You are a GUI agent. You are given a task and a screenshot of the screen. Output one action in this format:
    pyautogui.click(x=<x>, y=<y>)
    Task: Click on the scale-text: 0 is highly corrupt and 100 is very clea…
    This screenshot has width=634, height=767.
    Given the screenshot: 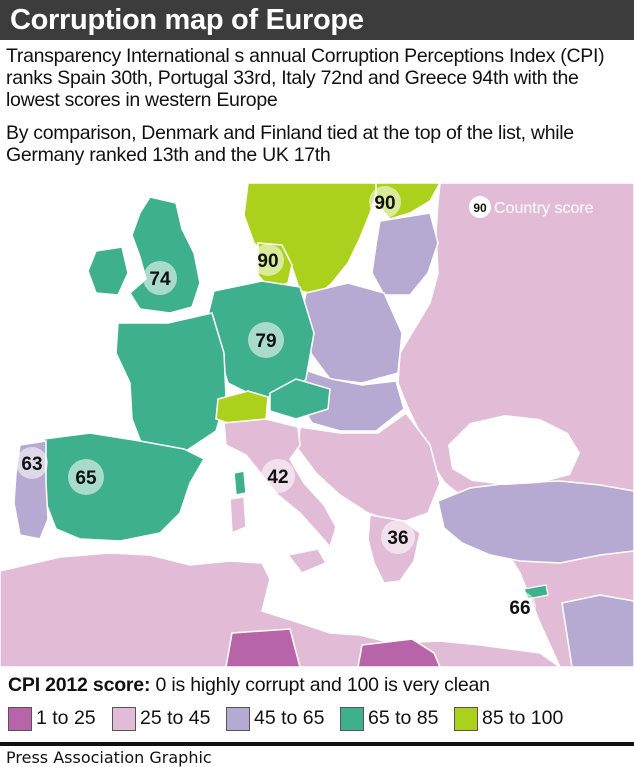 What is the action you would take?
    pyautogui.click(x=320, y=685)
    